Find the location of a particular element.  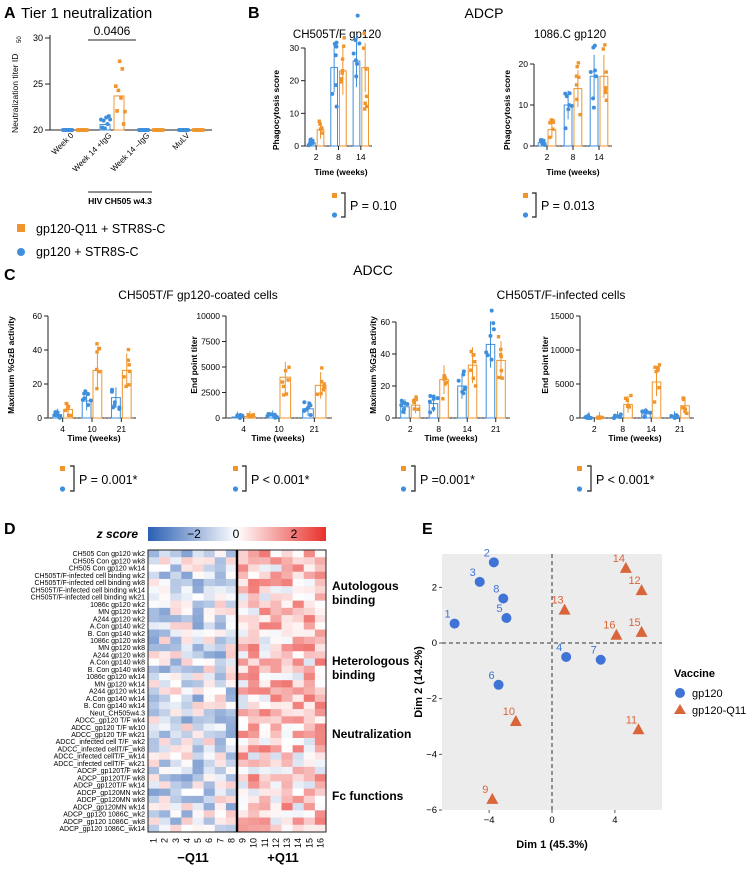

panel-c3-ylabel: Maximum %GzB activity is located at coordinates (373, 365).